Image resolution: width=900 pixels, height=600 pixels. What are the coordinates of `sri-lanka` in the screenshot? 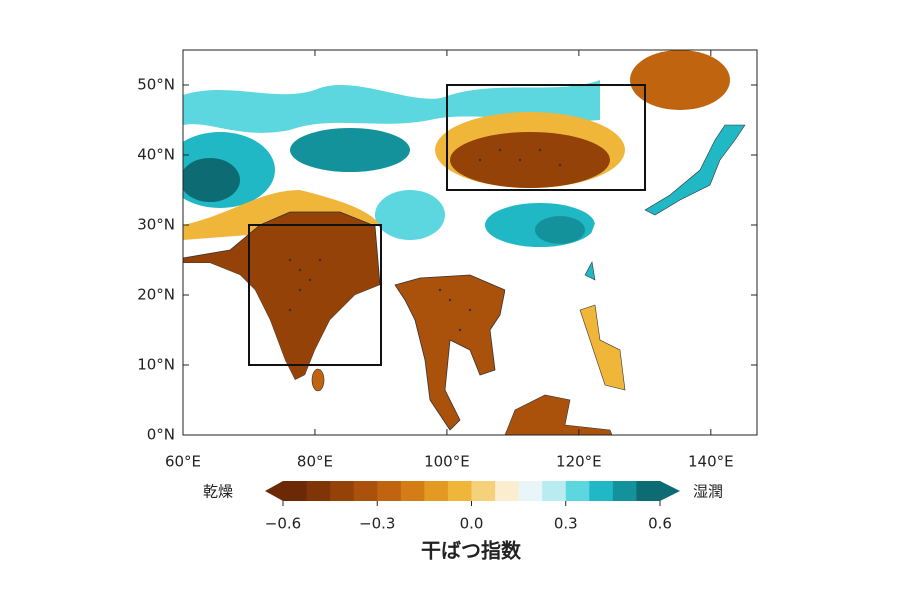 It's located at (318, 380).